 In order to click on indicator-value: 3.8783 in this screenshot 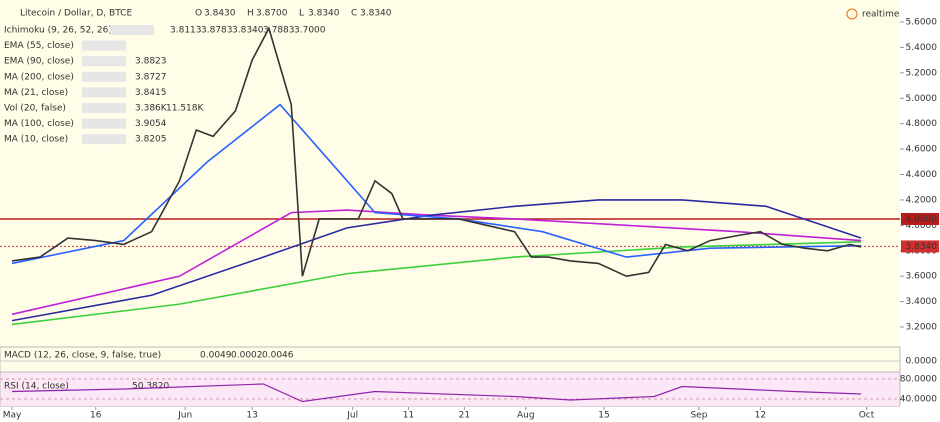, I will do `click(217, 31)`.